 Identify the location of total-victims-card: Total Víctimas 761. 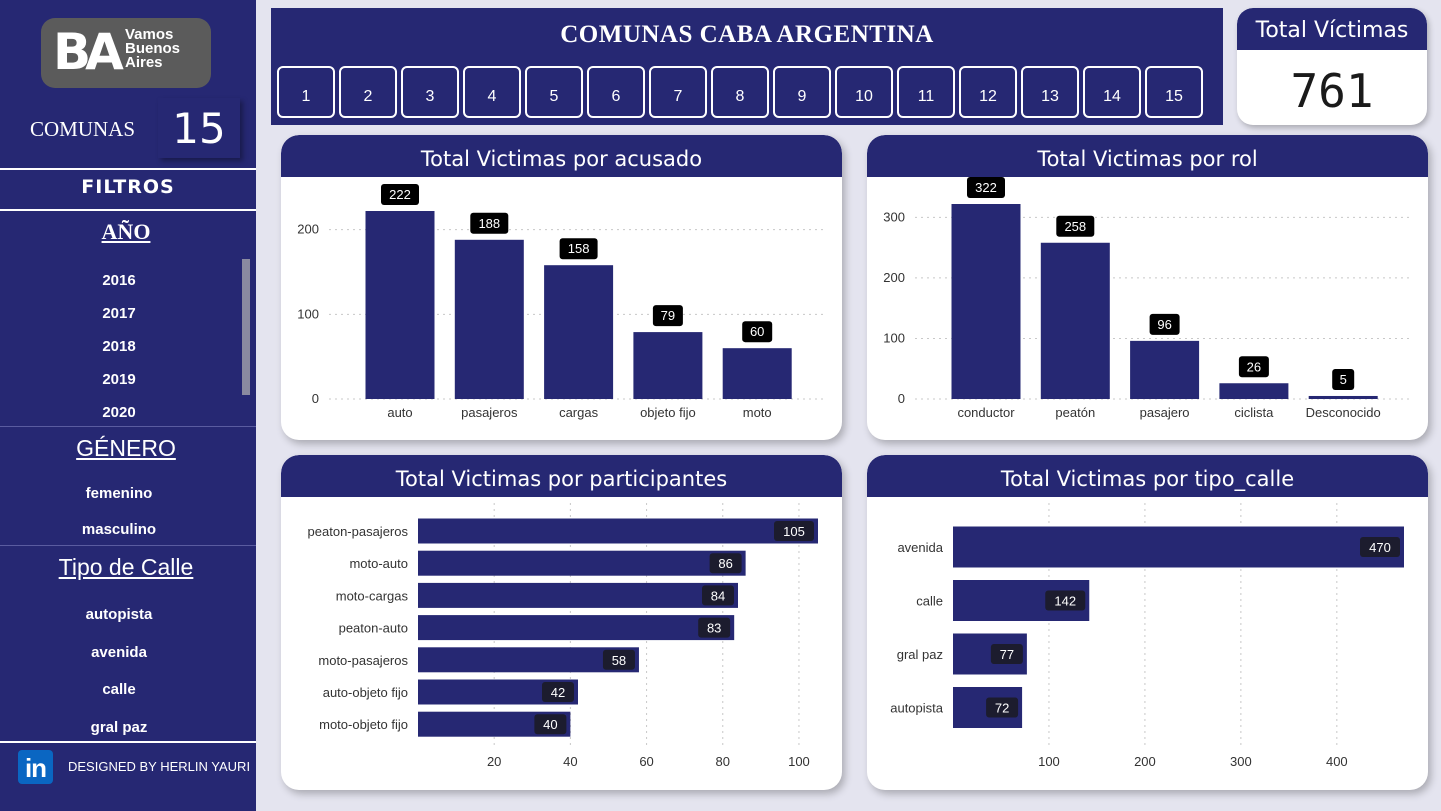
(1332, 66).